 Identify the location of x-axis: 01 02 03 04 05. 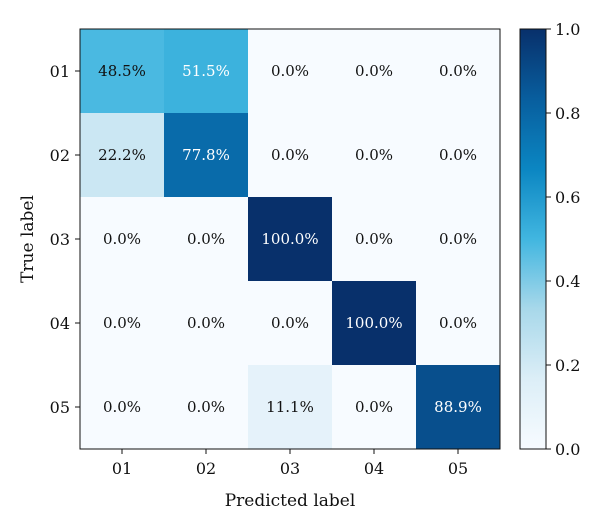
(290, 463).